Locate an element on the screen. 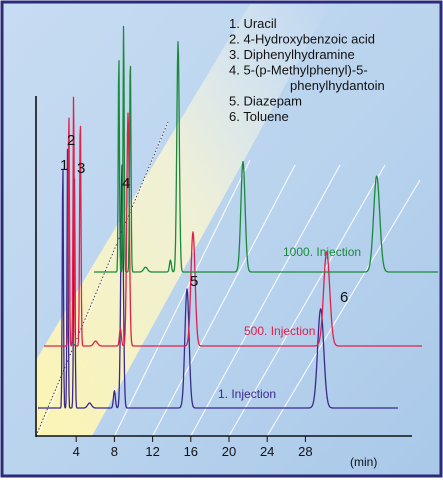 The image size is (443, 483). legend-entry: 1. Uracil is located at coordinates (253, 23).